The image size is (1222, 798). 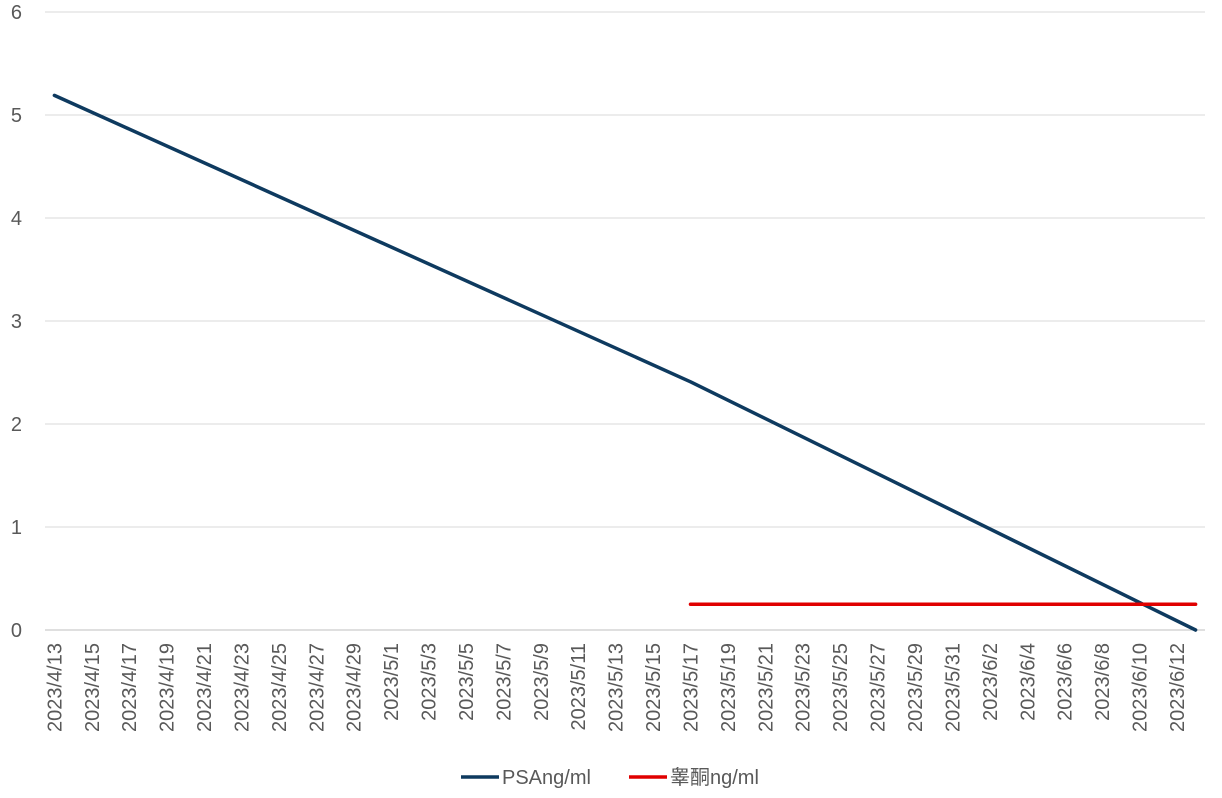 I want to click on x-tick-label: 2023/4/15, so click(x=93, y=687).